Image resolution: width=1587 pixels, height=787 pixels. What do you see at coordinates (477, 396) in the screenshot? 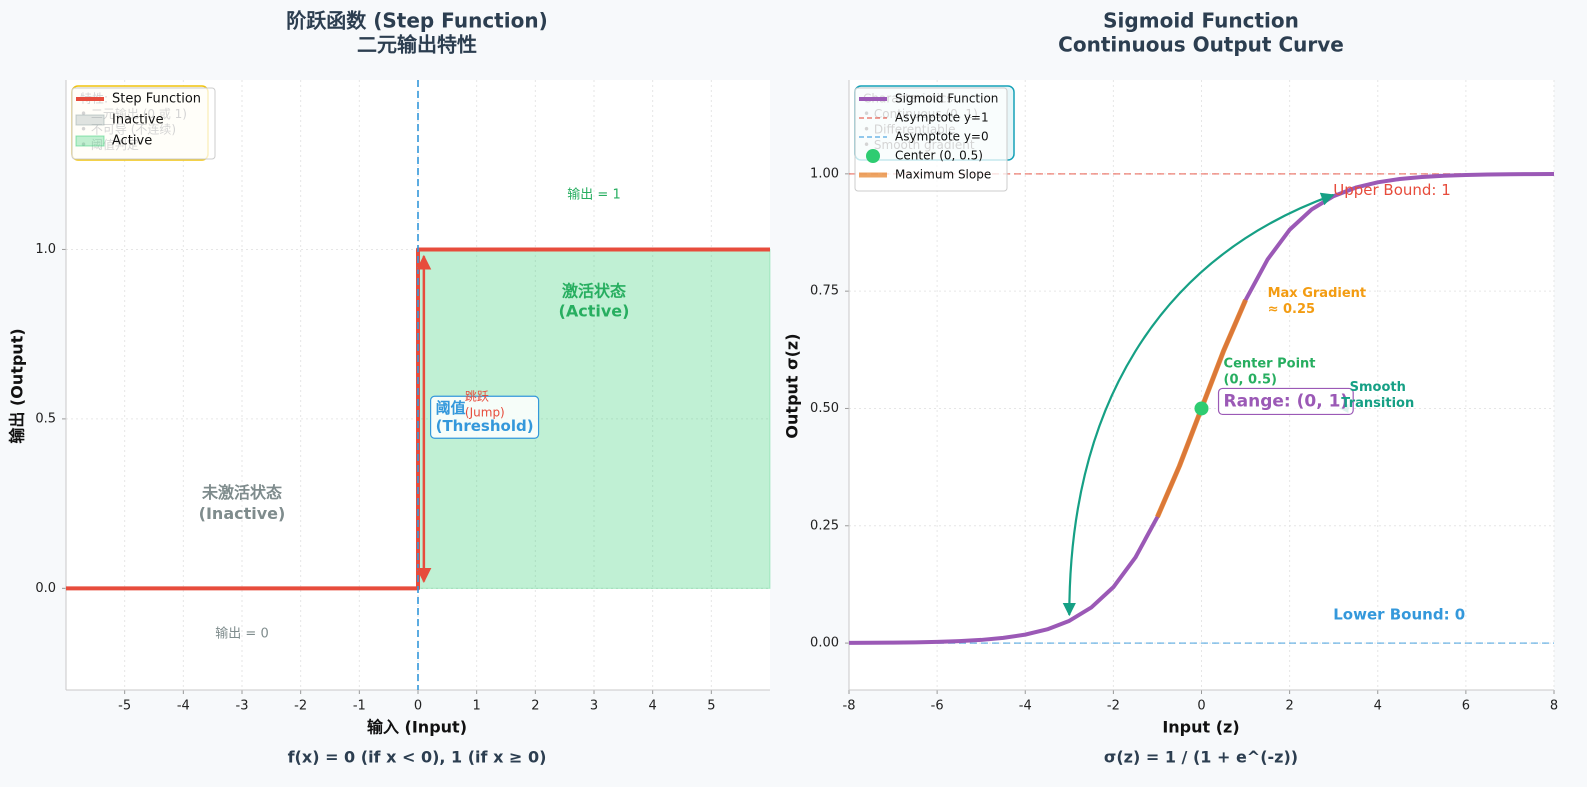
I see `annotation: 跳跃` at bounding box center [477, 396].